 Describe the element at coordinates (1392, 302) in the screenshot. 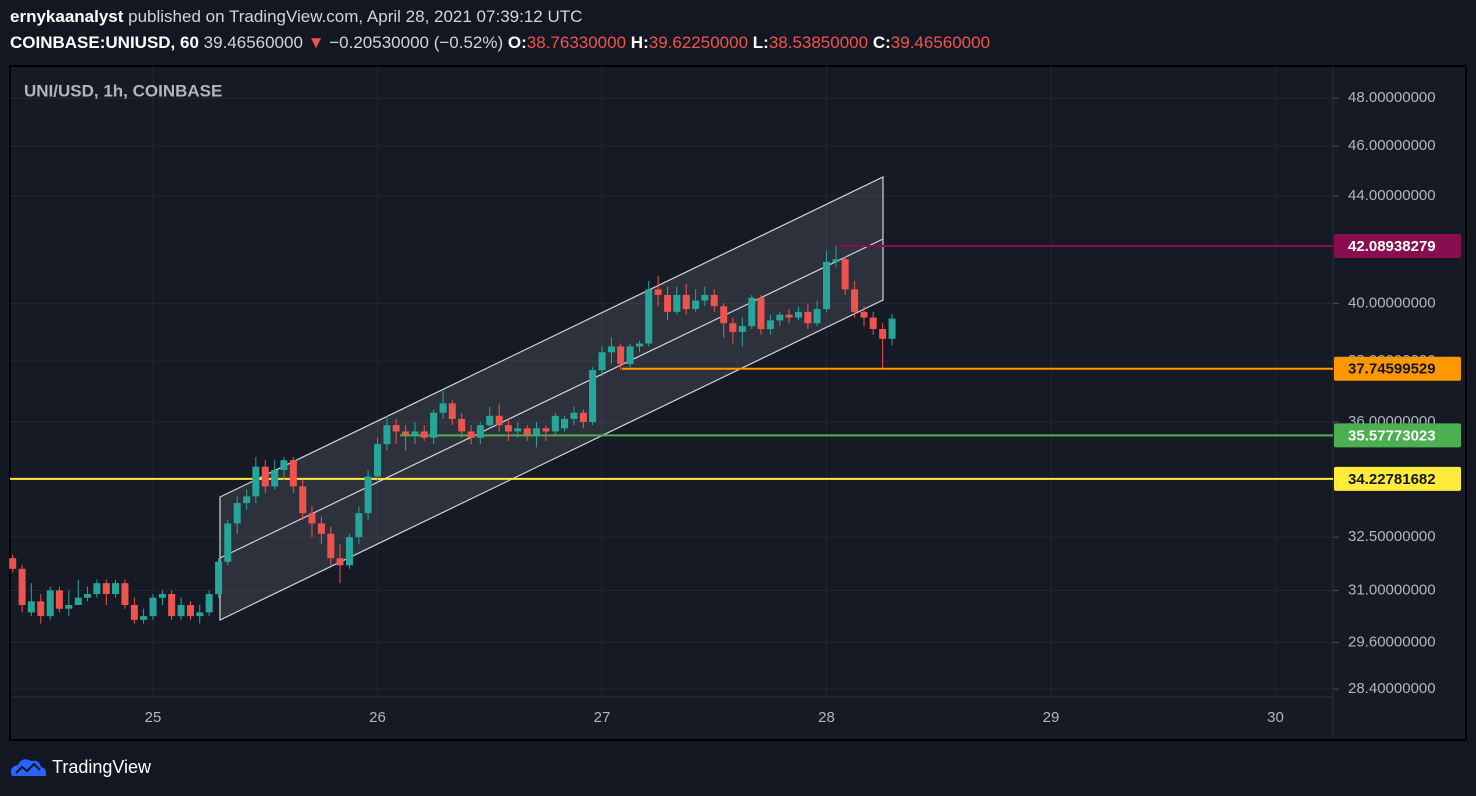

I see `y-tick-label: 40.00000000` at that location.